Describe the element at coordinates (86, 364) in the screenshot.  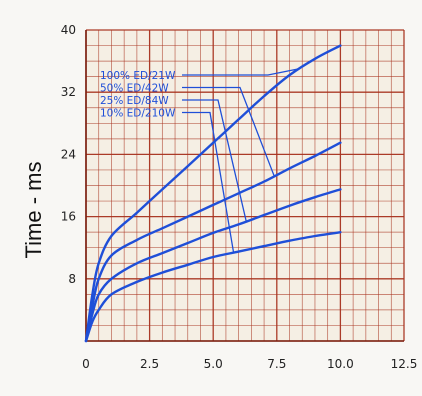
I see `x-tick-label: 0` at that location.